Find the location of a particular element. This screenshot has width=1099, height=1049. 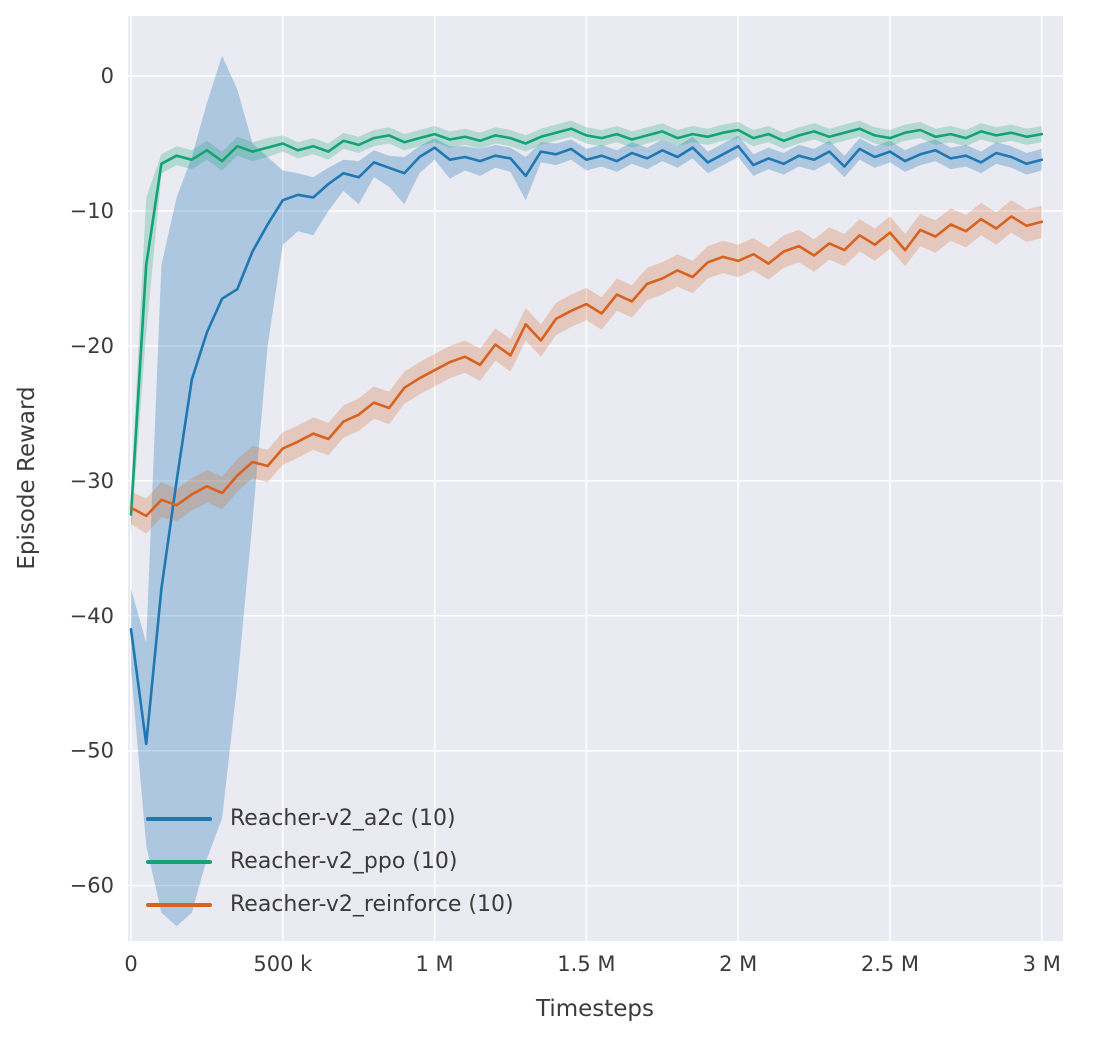

x-tick-labels: 0 500 k 1 M 1.5 M 2 M 2.5 M 3 M is located at coordinates (592, 964).